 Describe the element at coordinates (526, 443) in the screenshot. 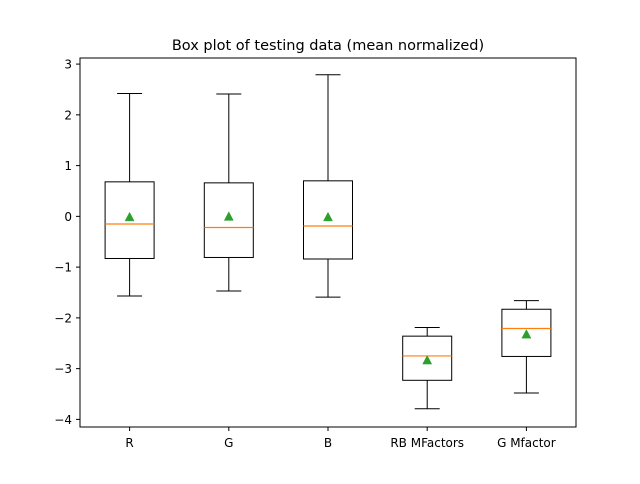

I see `x-tick-label: G Mfactor` at that location.